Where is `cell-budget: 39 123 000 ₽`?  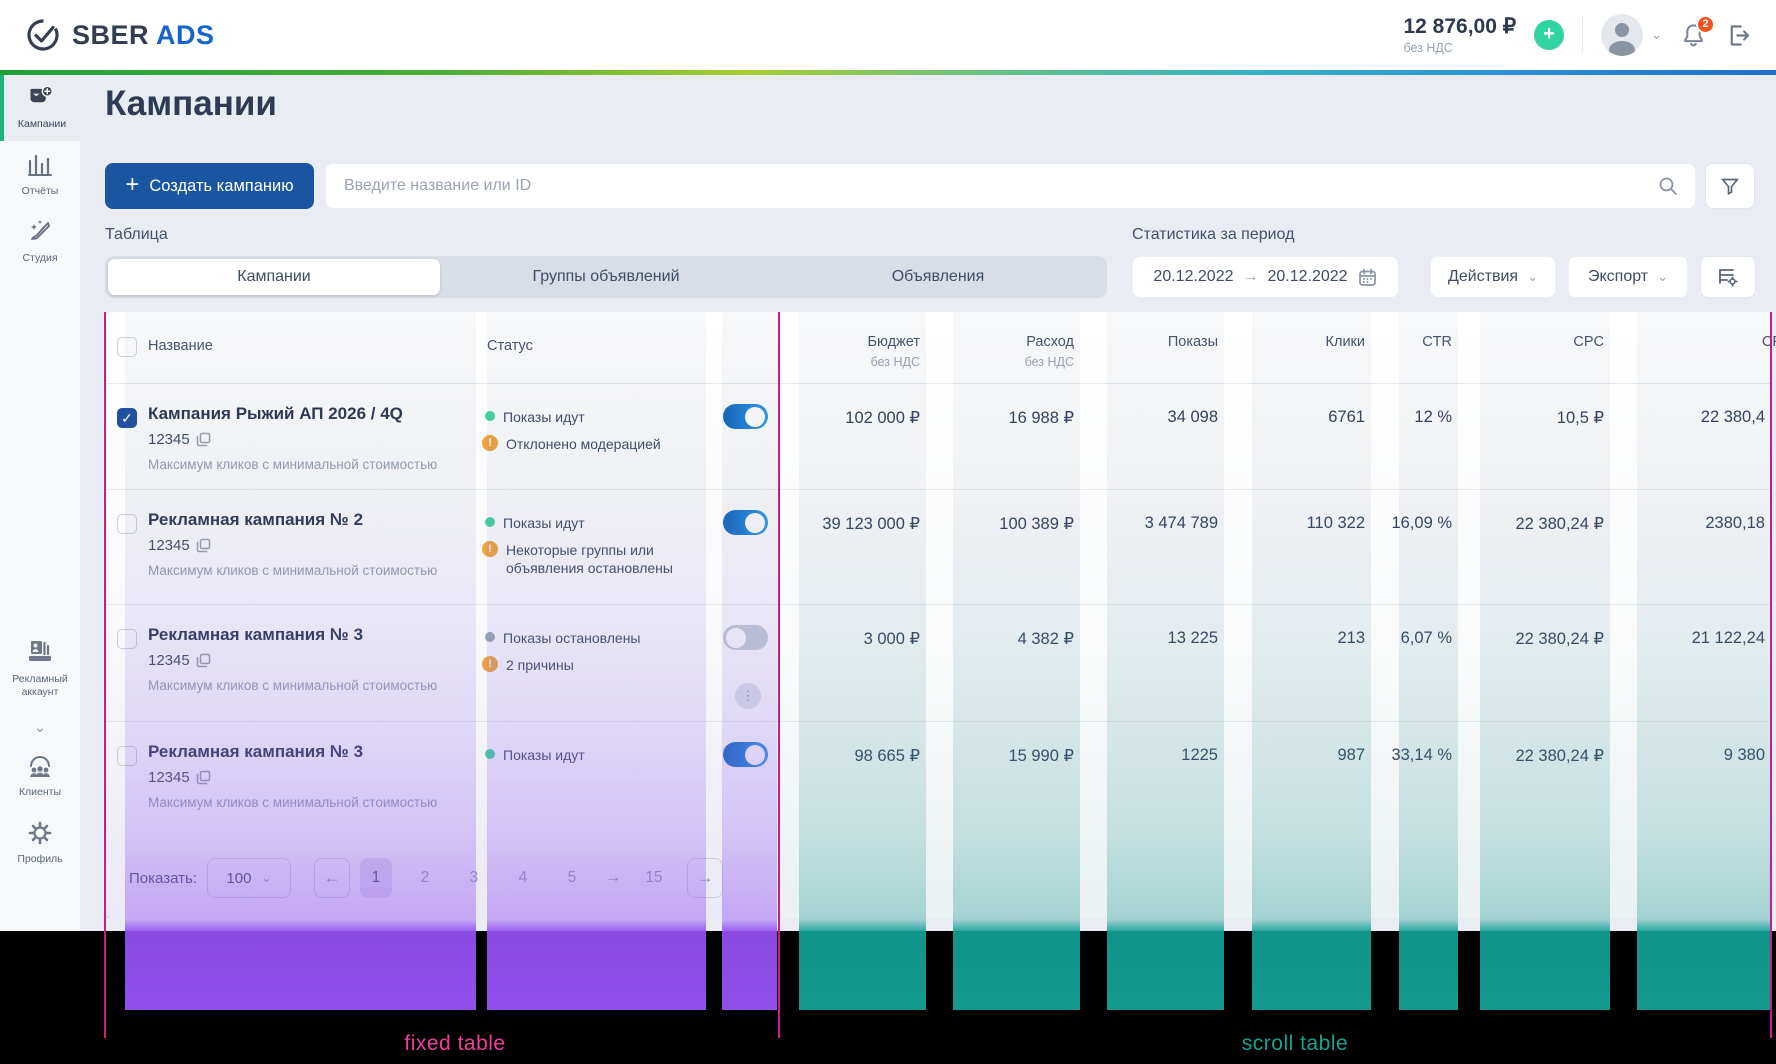
cell-budget: 39 123 000 ₽ is located at coordinates (871, 524).